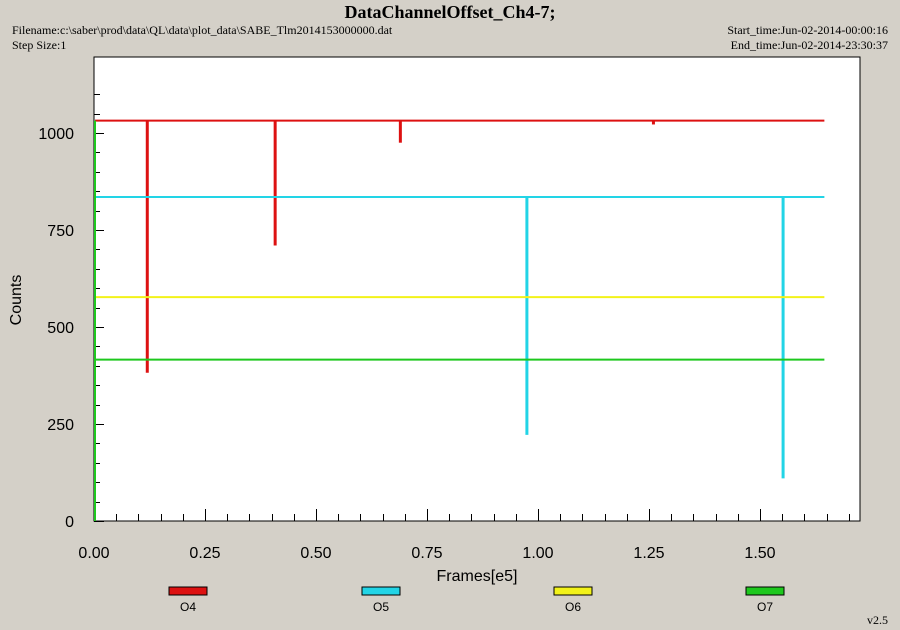 The height and width of the screenshot is (630, 900). What do you see at coordinates (188, 607) in the screenshot?
I see `legend-label-o4: O4` at bounding box center [188, 607].